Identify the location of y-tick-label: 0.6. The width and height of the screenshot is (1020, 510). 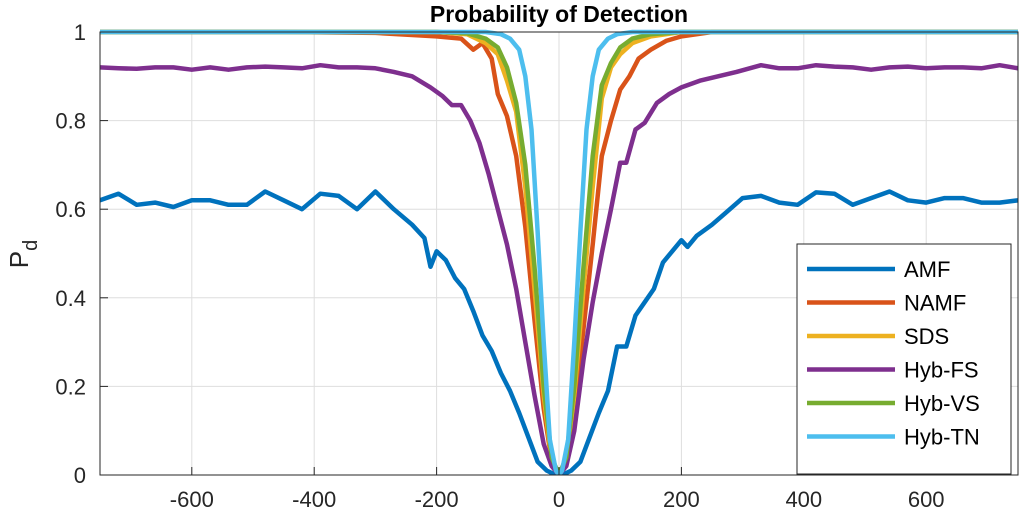
(70, 209).